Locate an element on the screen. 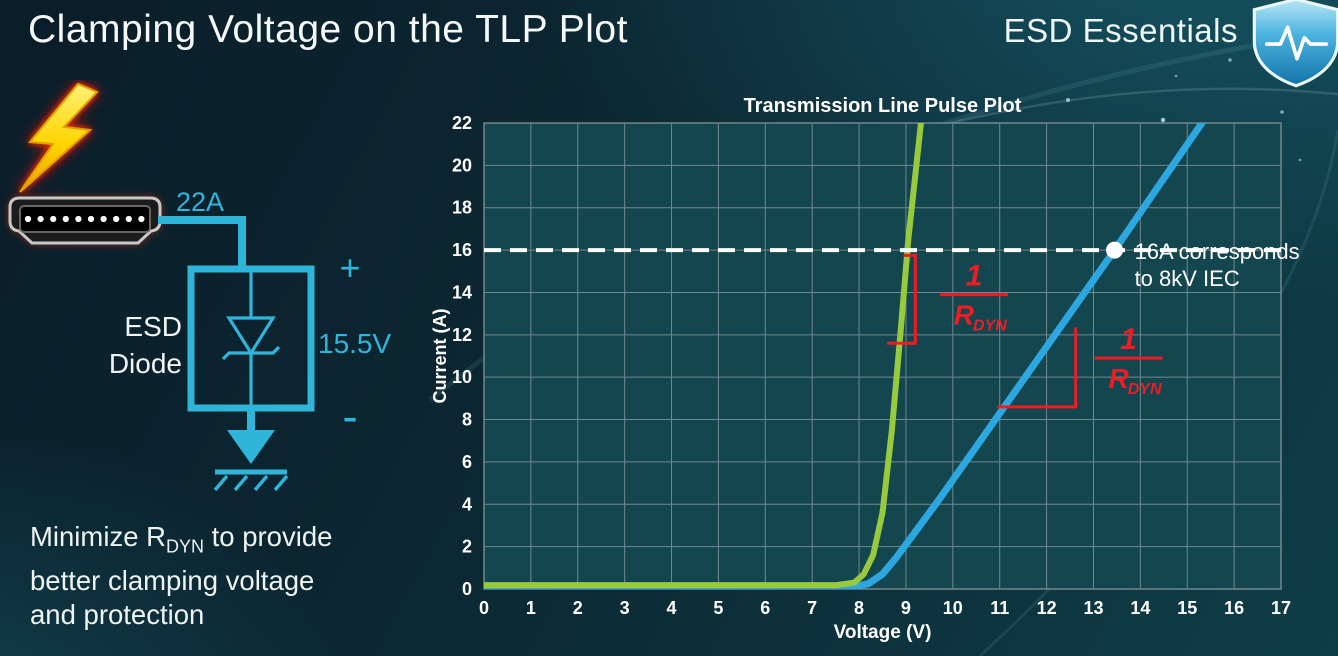 The height and width of the screenshot is (656, 1338). svg-text: 7 is located at coordinates (812, 608).